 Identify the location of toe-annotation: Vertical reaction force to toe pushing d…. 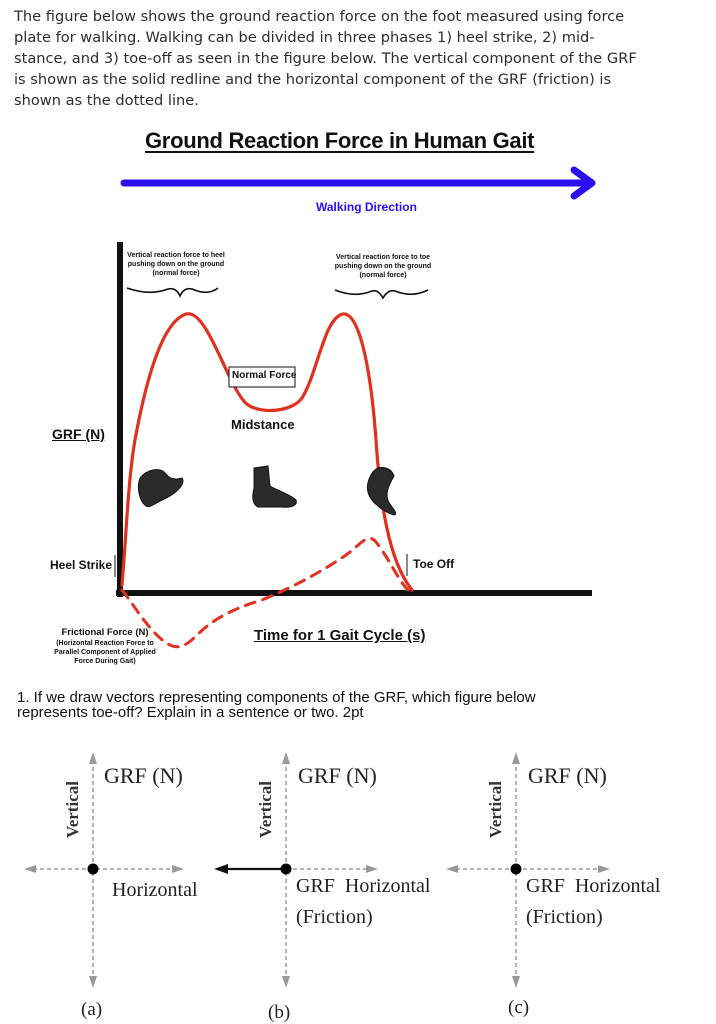
(383, 266).